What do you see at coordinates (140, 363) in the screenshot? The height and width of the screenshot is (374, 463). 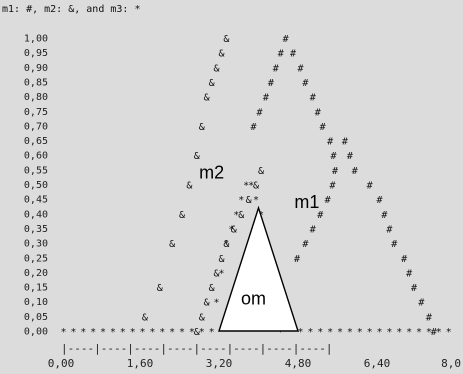 I see `x-tick-label: 1,60` at bounding box center [140, 363].